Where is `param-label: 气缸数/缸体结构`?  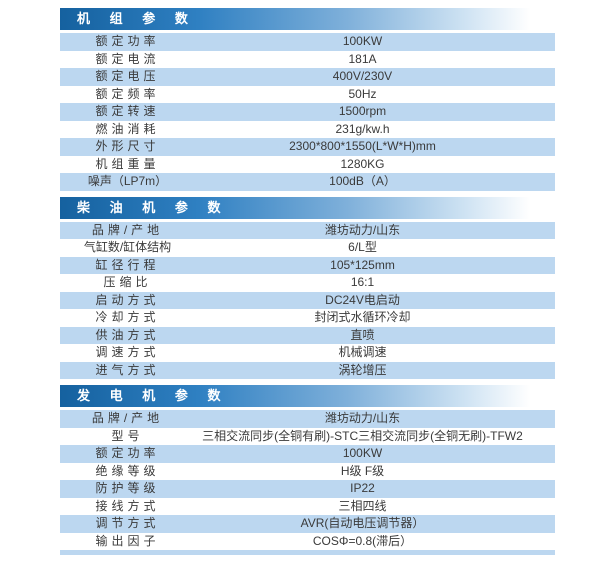
param-label: 气缸数/缸体结构 is located at coordinates (127, 247).